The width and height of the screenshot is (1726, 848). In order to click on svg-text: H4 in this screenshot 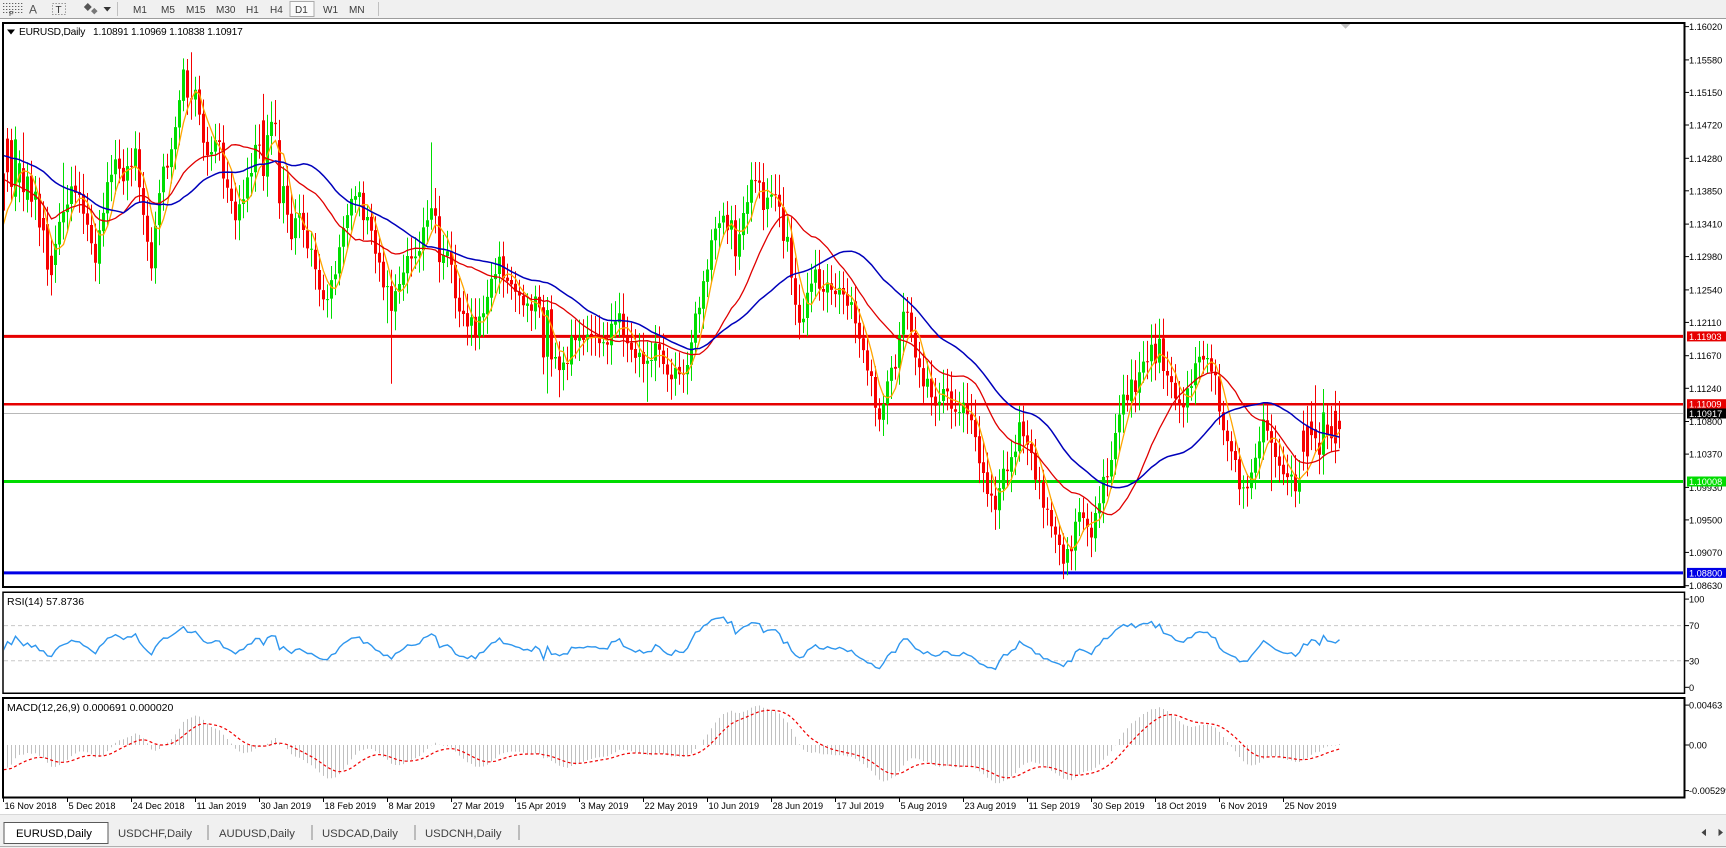, I will do `click(276, 10)`.